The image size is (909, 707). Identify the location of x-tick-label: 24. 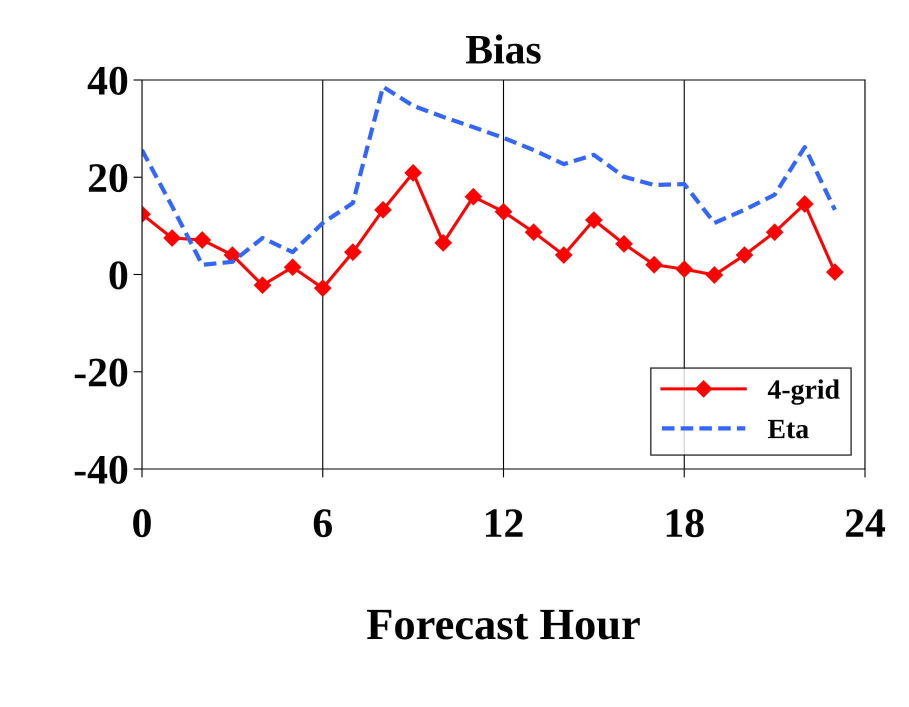
(866, 523).